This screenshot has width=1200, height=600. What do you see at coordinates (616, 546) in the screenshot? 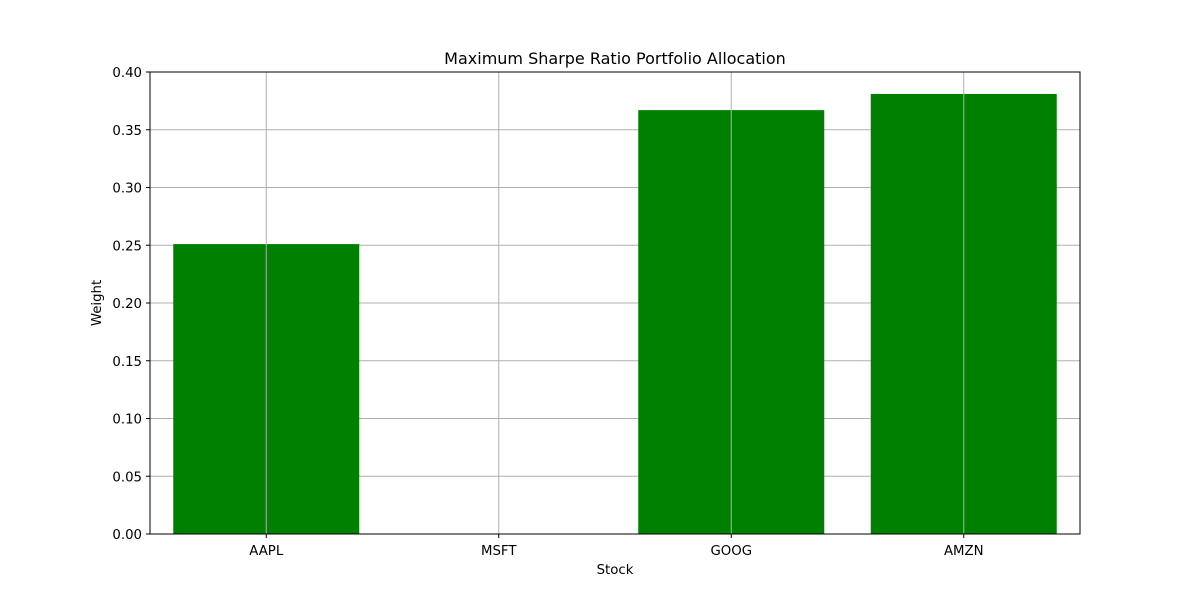
I see `x-axis-ticks: AAPL MSFT GOOG AMZN` at bounding box center [616, 546].